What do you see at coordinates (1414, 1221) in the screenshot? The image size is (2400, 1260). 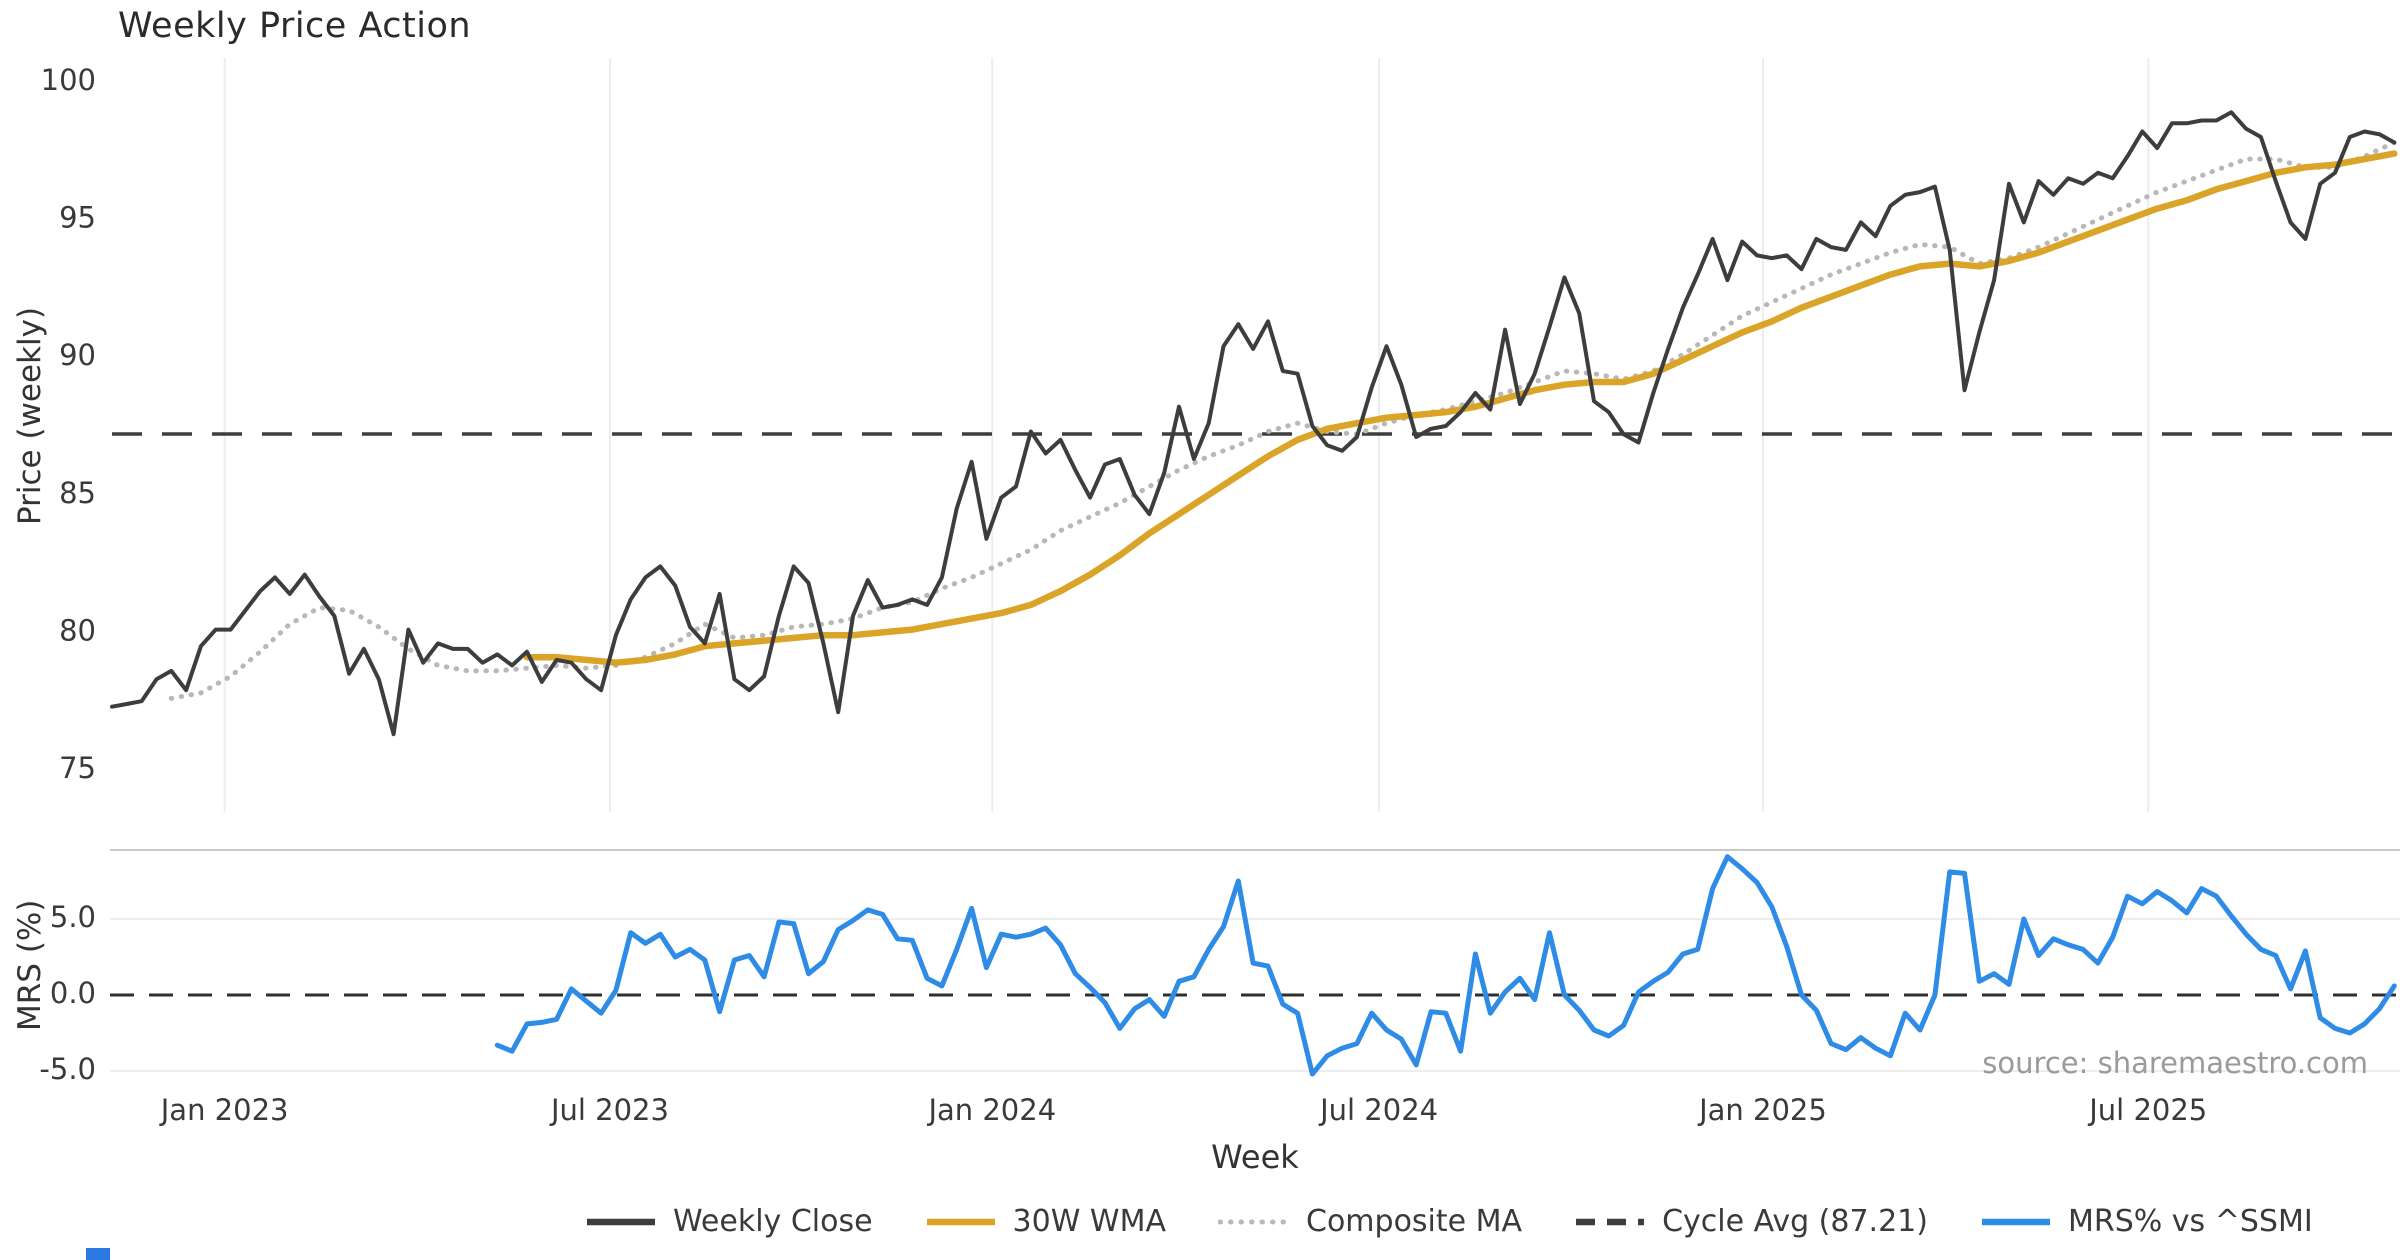 I see `legend-label: Composite MA` at bounding box center [1414, 1221].